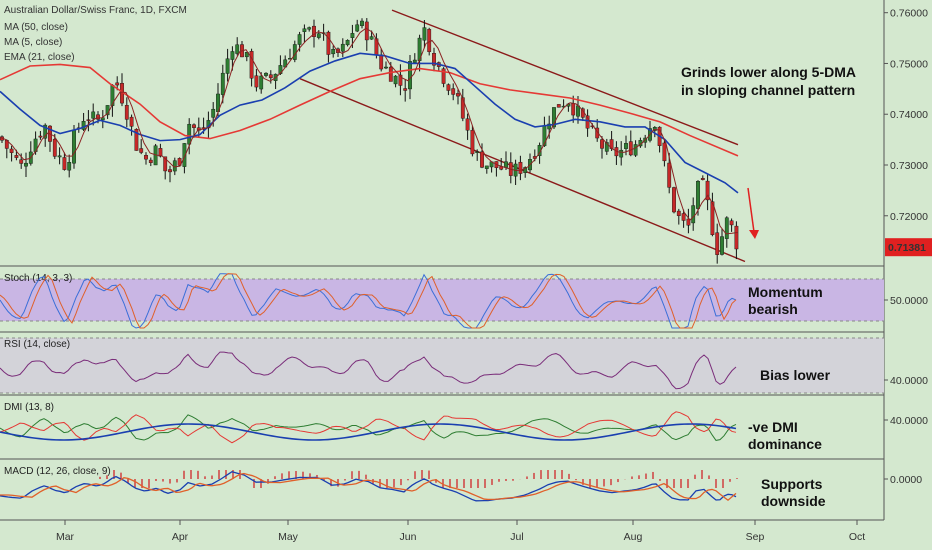 The image size is (932, 550). I want to click on panel-tick-label: 40.0000, so click(909, 381).